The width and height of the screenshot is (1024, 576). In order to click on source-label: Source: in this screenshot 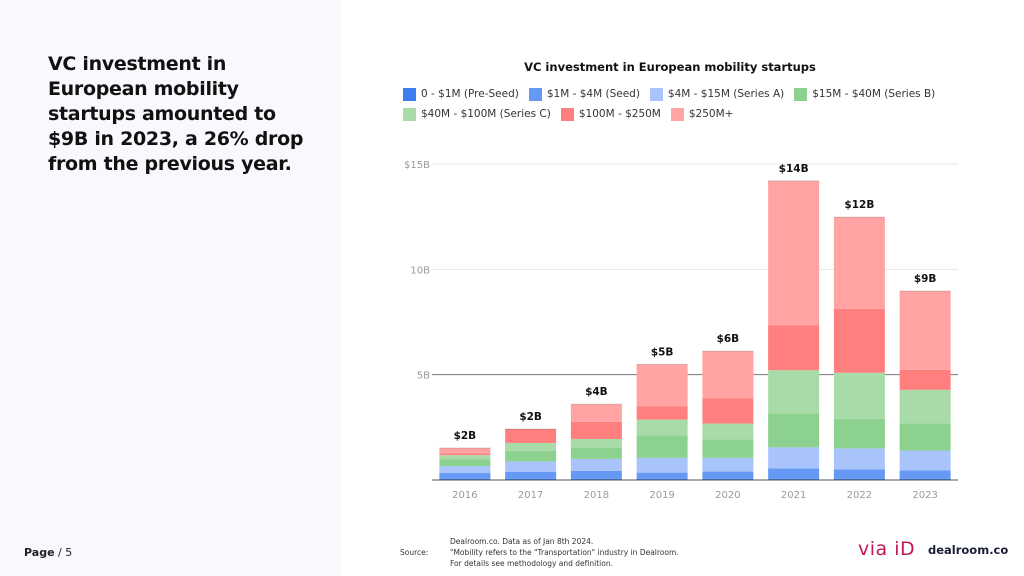, I will do `click(414, 552)`.